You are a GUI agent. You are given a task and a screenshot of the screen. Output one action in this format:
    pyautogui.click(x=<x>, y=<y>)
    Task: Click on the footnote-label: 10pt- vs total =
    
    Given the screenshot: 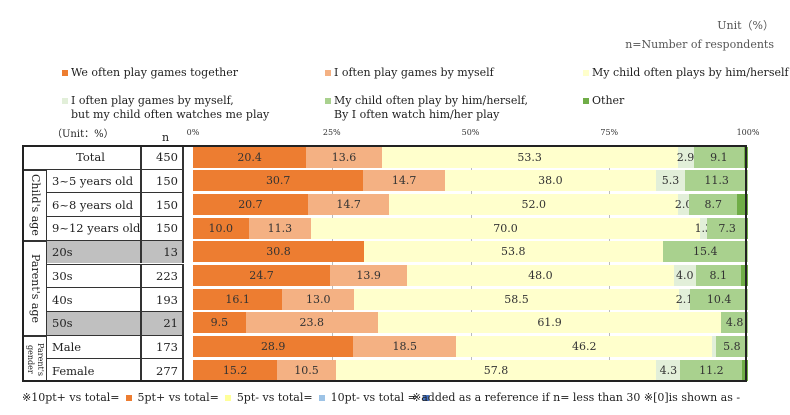 What is the action you would take?
    pyautogui.click(x=373, y=397)
    